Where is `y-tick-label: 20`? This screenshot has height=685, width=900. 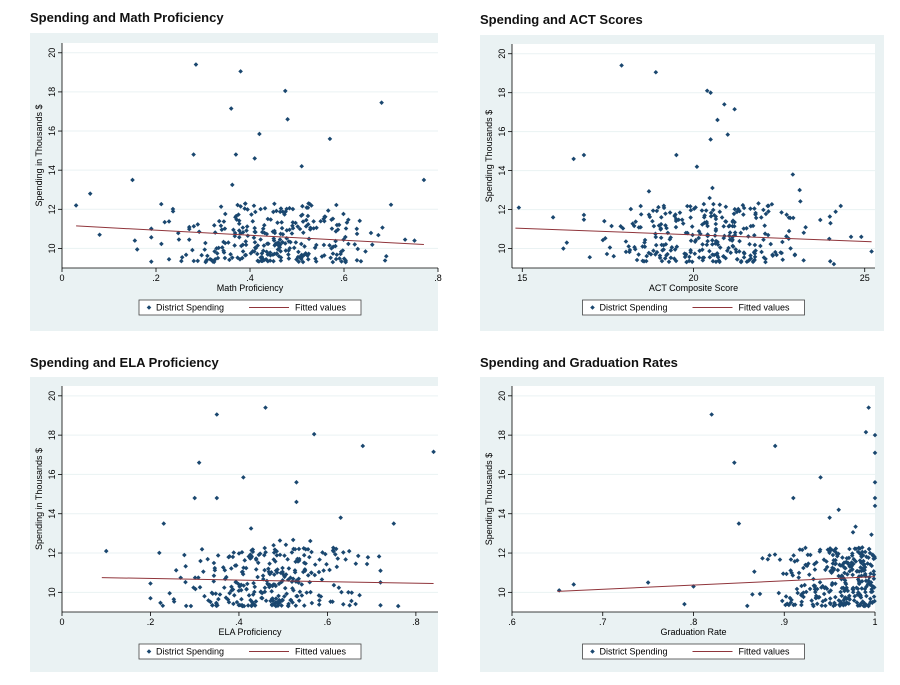
y-tick-label: 20 is located at coordinates (52, 53).